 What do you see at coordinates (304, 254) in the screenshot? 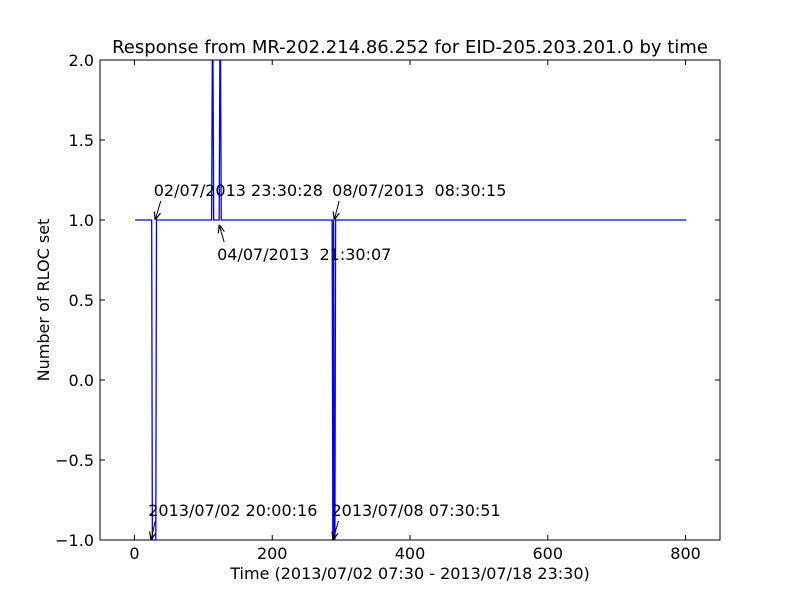
I see `annotation-label: 04/07/2013 21:30:07` at bounding box center [304, 254].